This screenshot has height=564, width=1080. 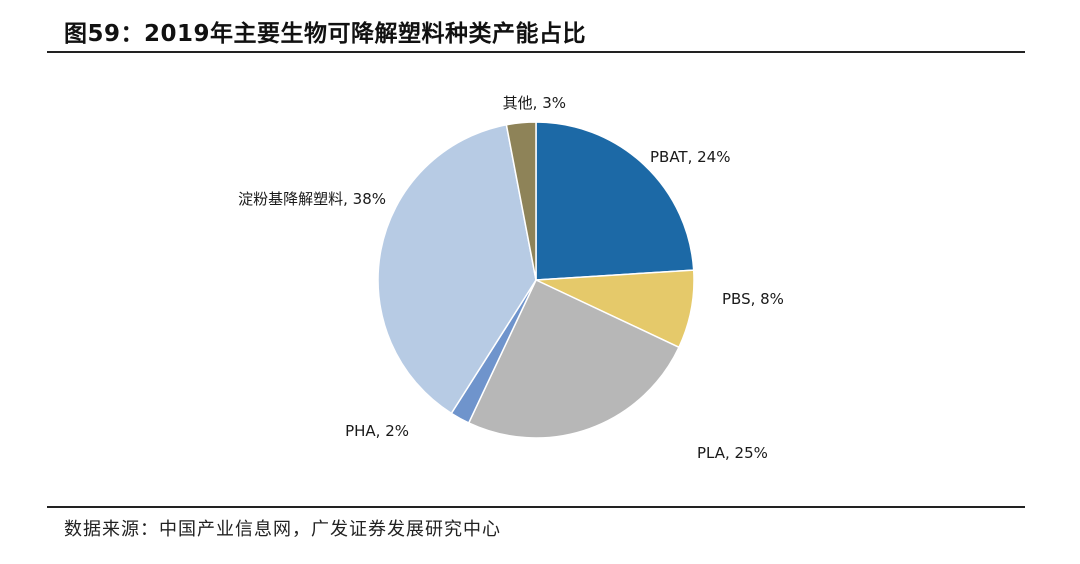 What do you see at coordinates (573, 359) in the screenshot?
I see `pie-slice-pla` at bounding box center [573, 359].